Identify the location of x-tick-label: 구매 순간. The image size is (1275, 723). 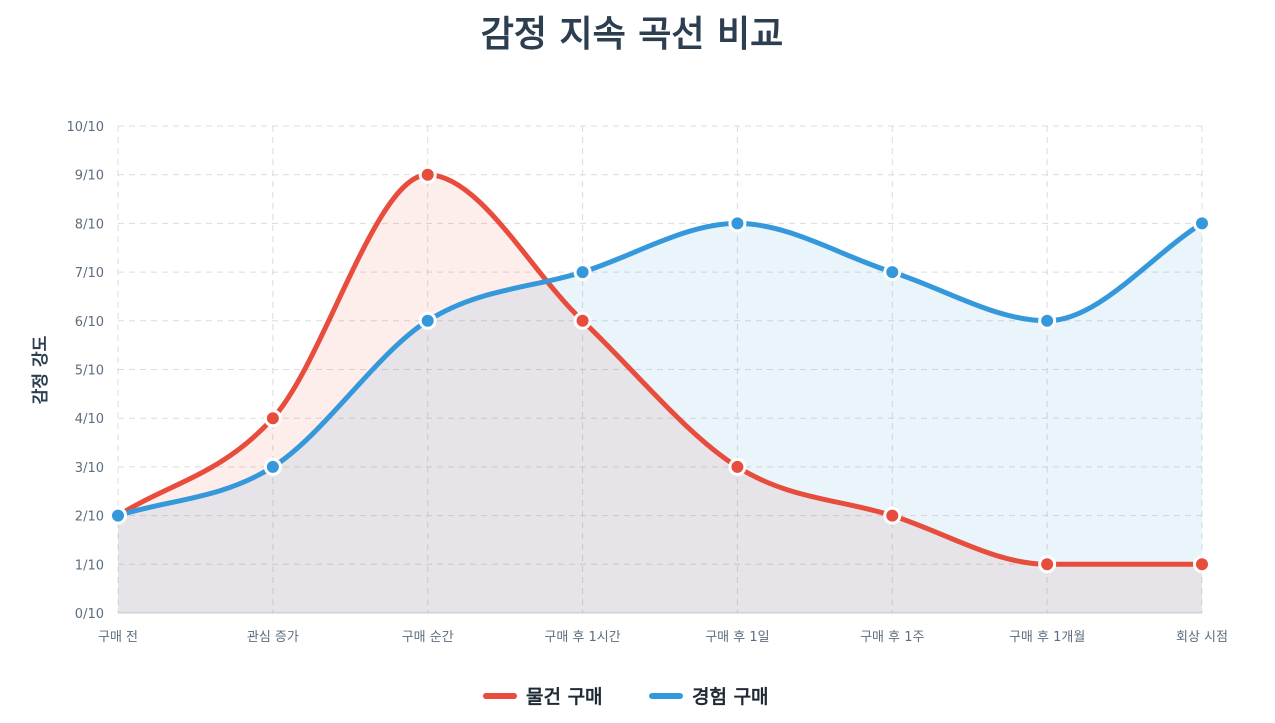
(428, 637).